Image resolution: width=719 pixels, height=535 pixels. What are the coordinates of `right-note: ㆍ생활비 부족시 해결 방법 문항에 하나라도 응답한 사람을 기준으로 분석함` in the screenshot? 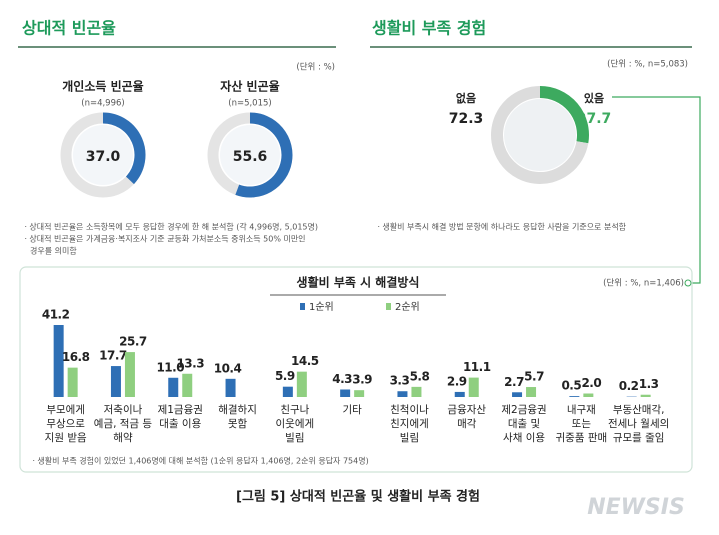 It's located at (501, 227).